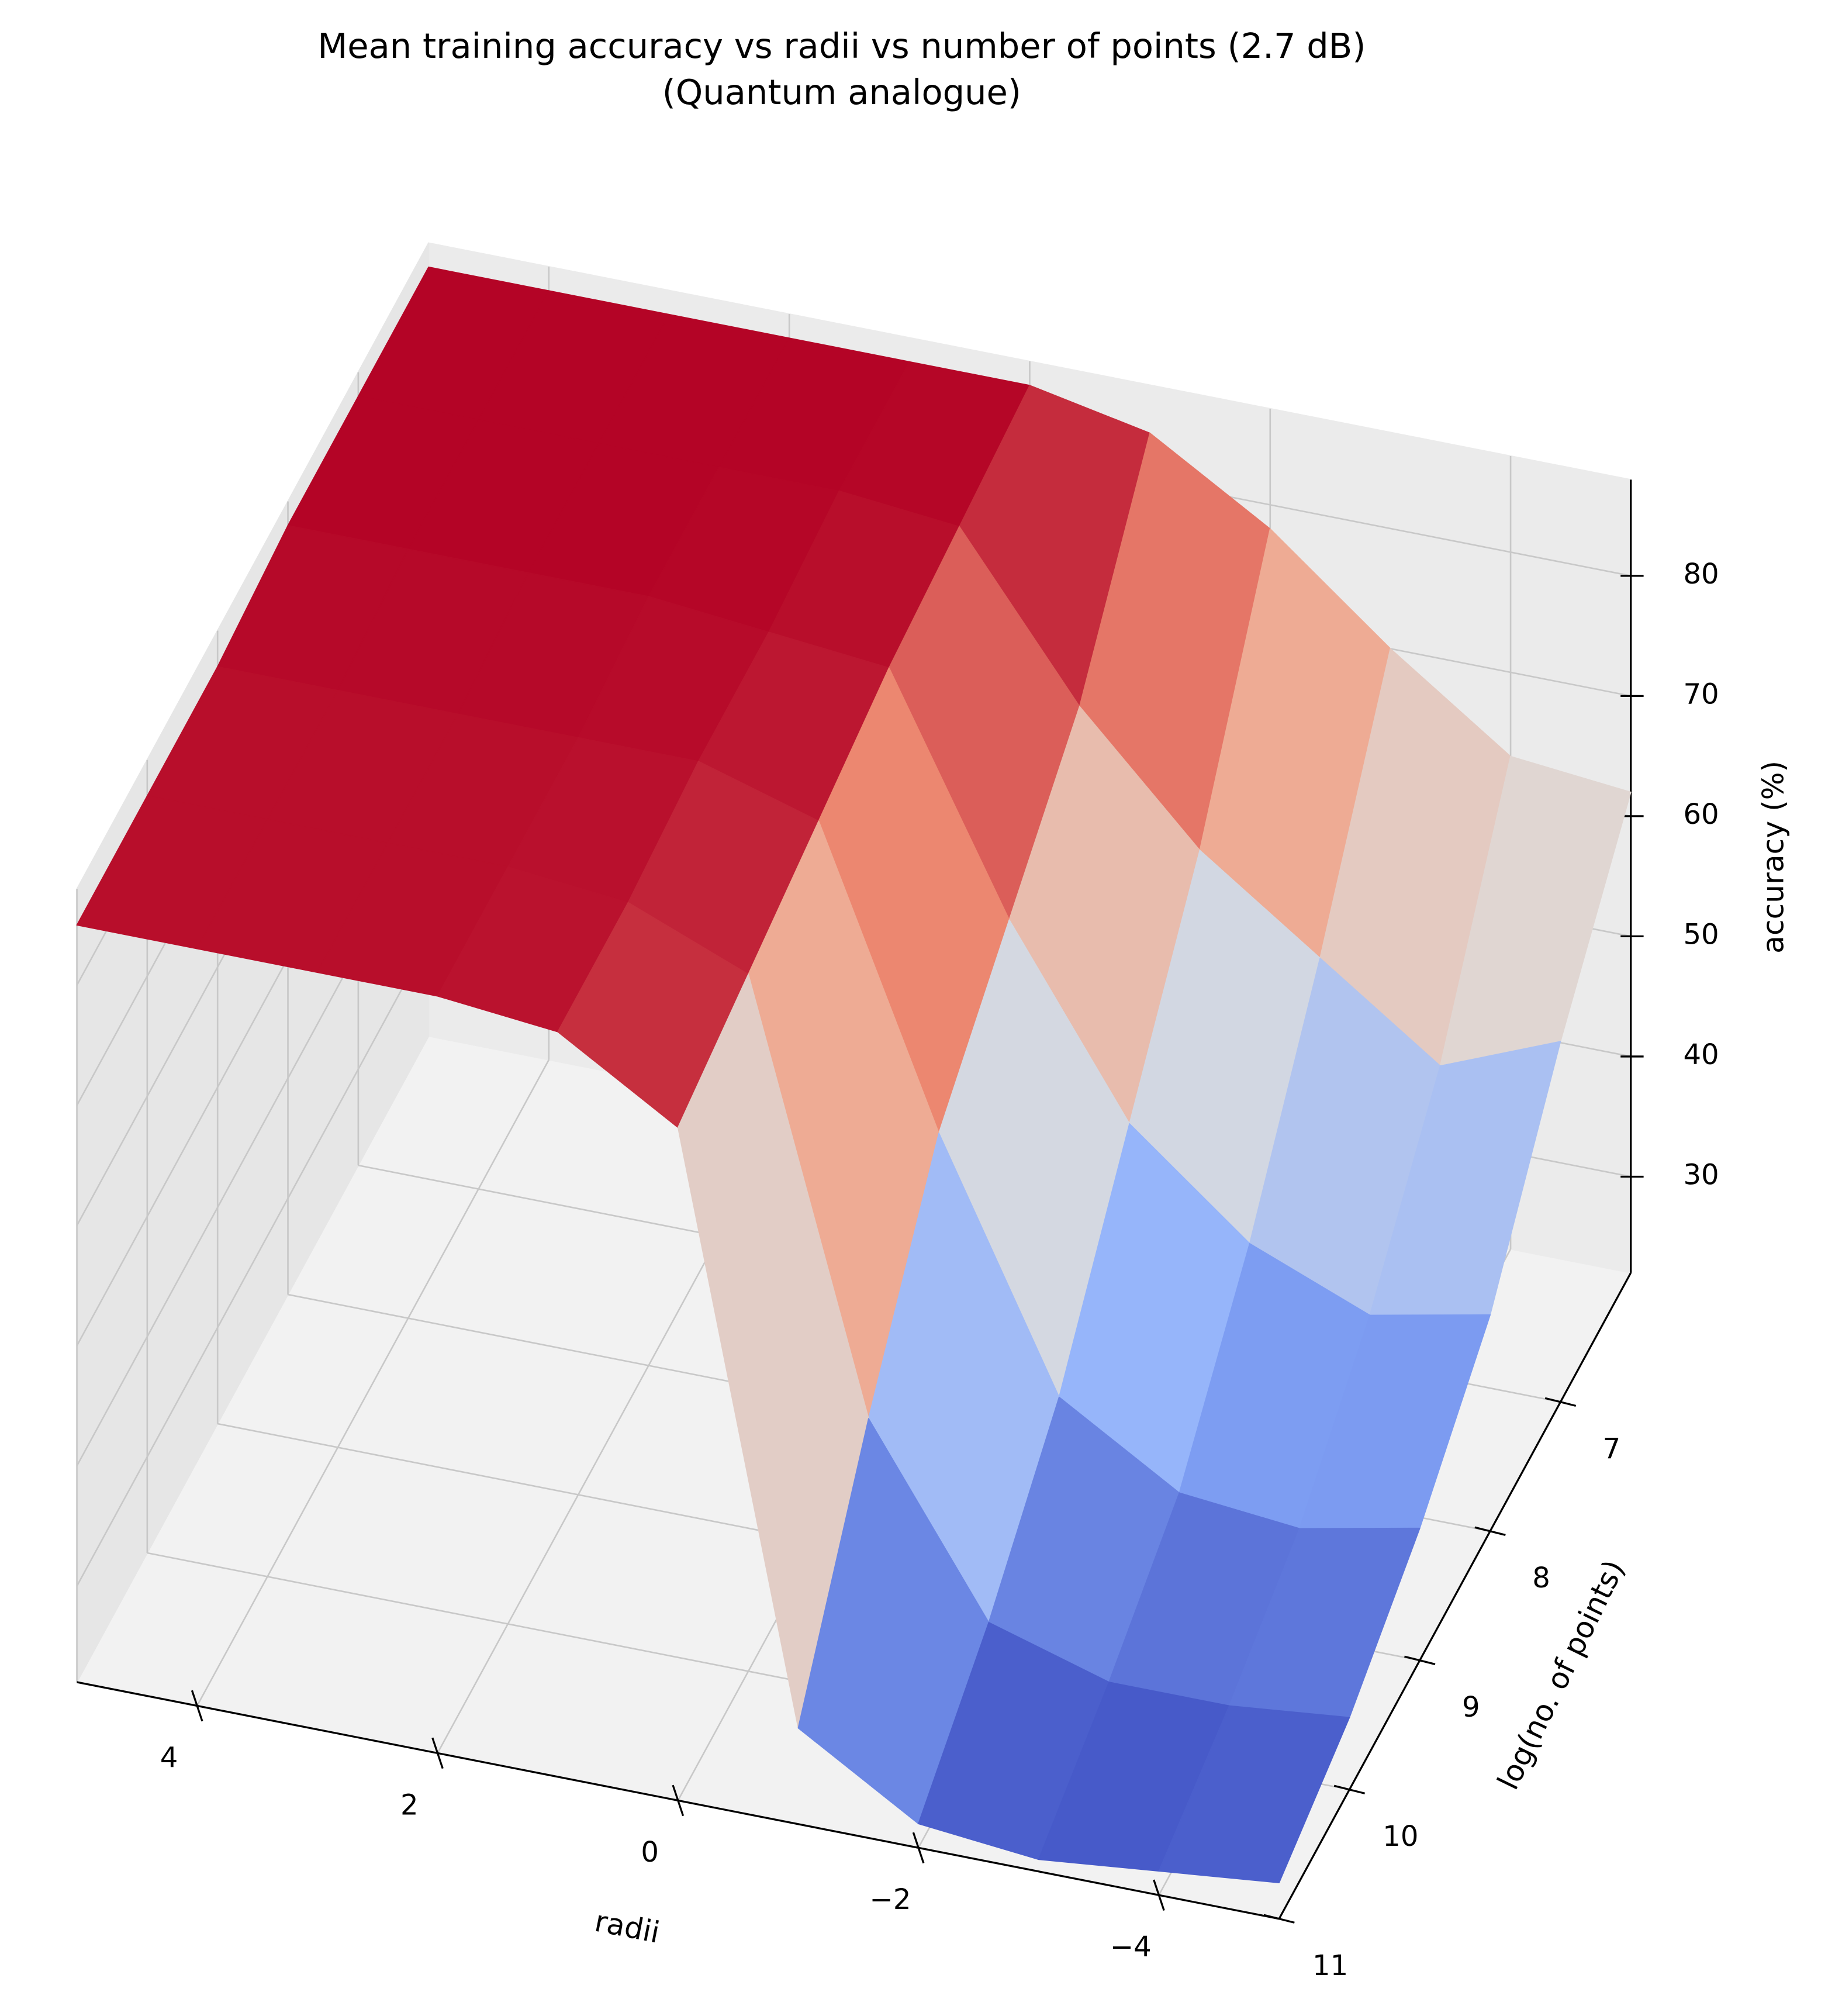  I want to click on x-axis-label: radii, so click(627, 1927).